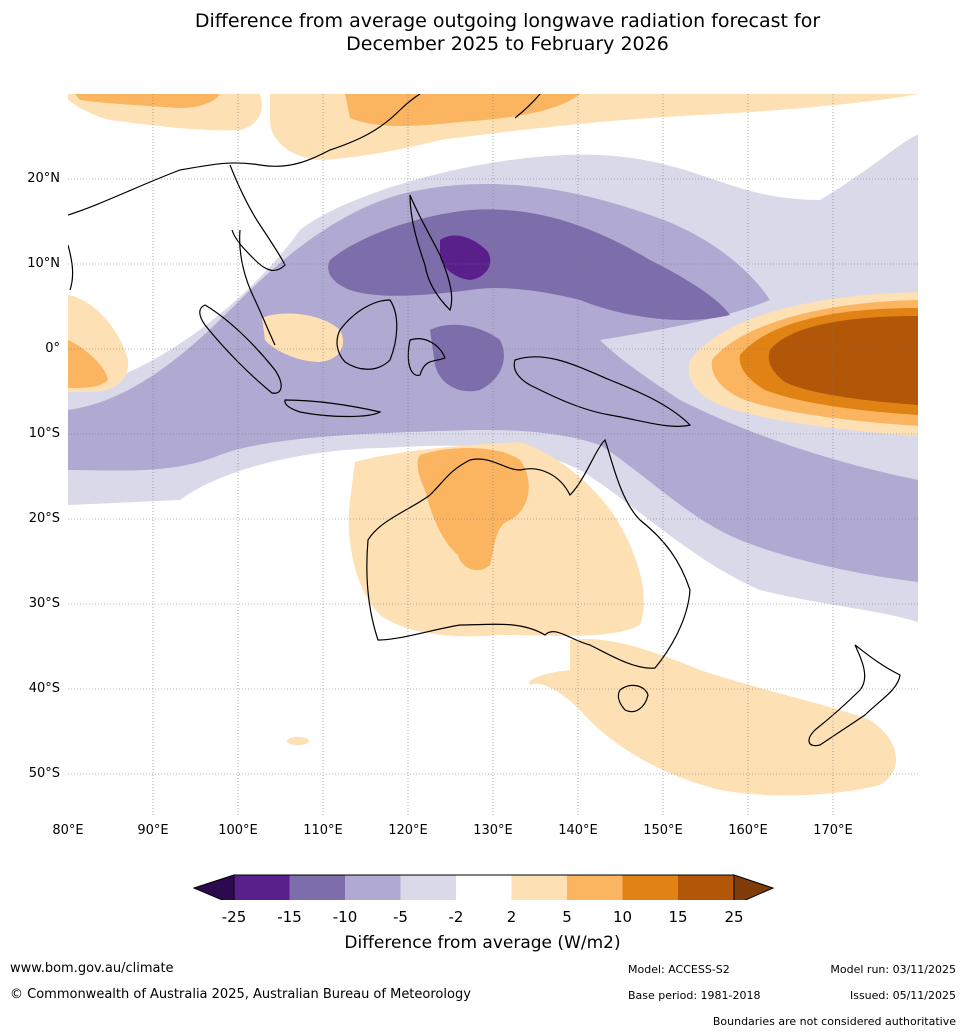  I want to click on coastline-philippines, so click(431, 253).